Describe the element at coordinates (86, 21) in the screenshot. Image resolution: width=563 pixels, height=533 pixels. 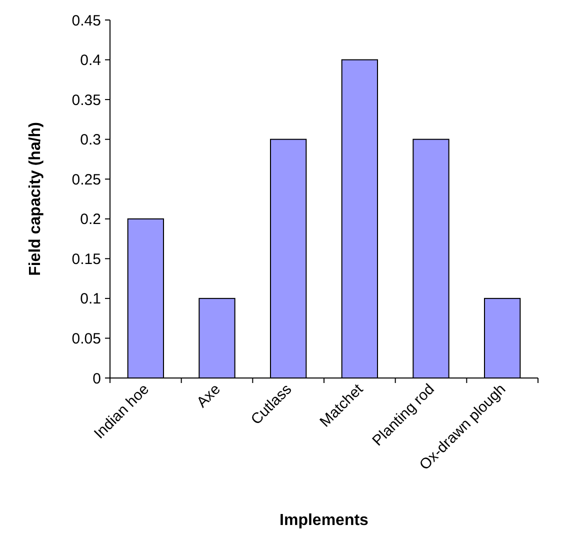
I see `y-tick-label: 0.45` at that location.